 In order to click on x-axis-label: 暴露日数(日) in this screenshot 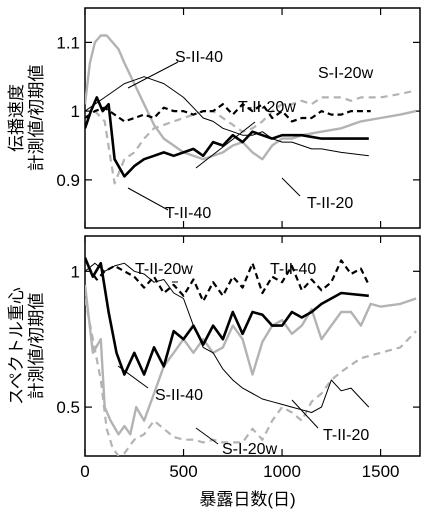, I will do `click(247, 499)`.